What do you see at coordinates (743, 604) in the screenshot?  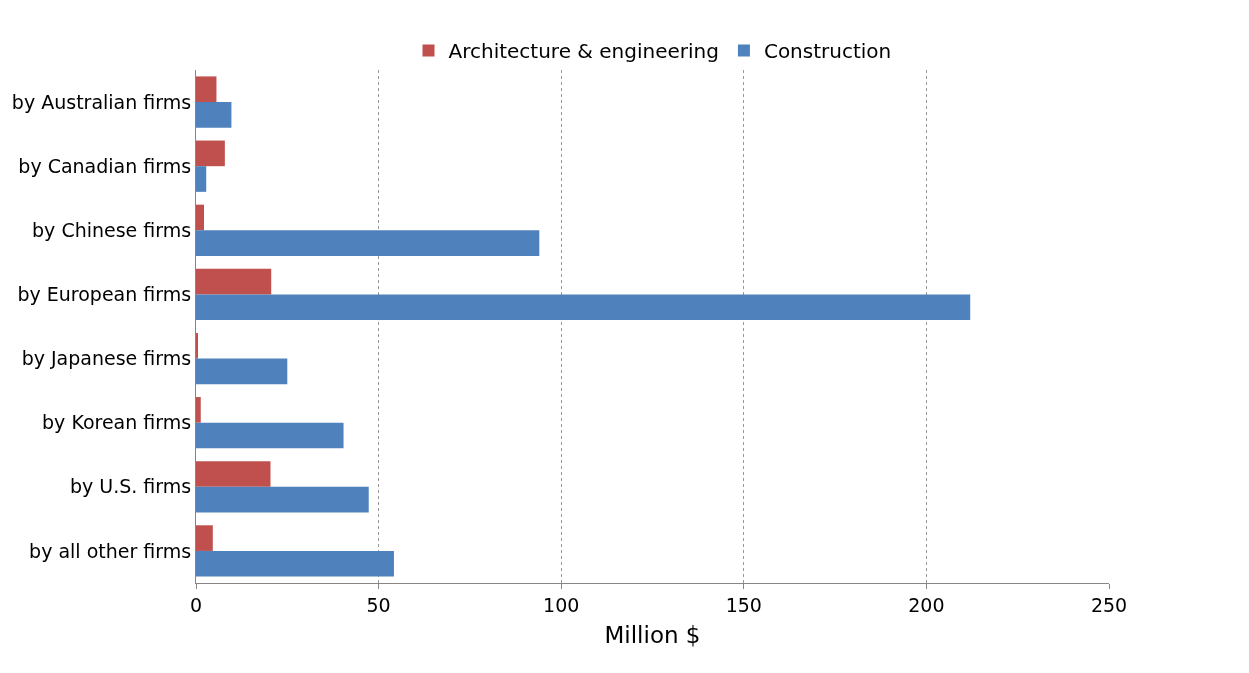 I see `x-tick-label: 150` at bounding box center [743, 604].